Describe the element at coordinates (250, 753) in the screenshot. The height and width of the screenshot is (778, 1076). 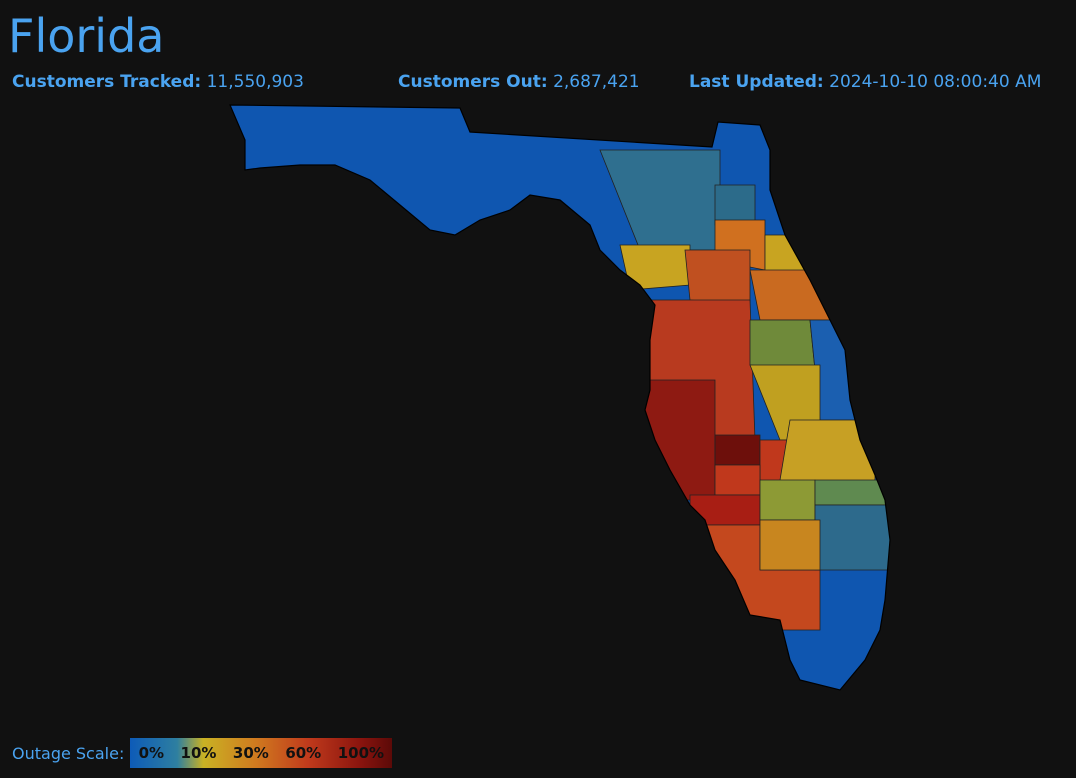
I see `legend-label: 30%` at that location.